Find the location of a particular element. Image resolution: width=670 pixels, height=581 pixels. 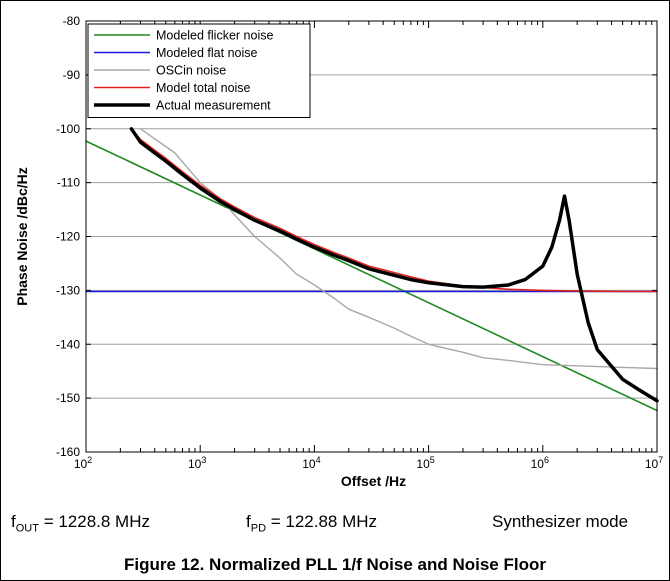

y-tick-label: -80 is located at coordinates (72, 21).